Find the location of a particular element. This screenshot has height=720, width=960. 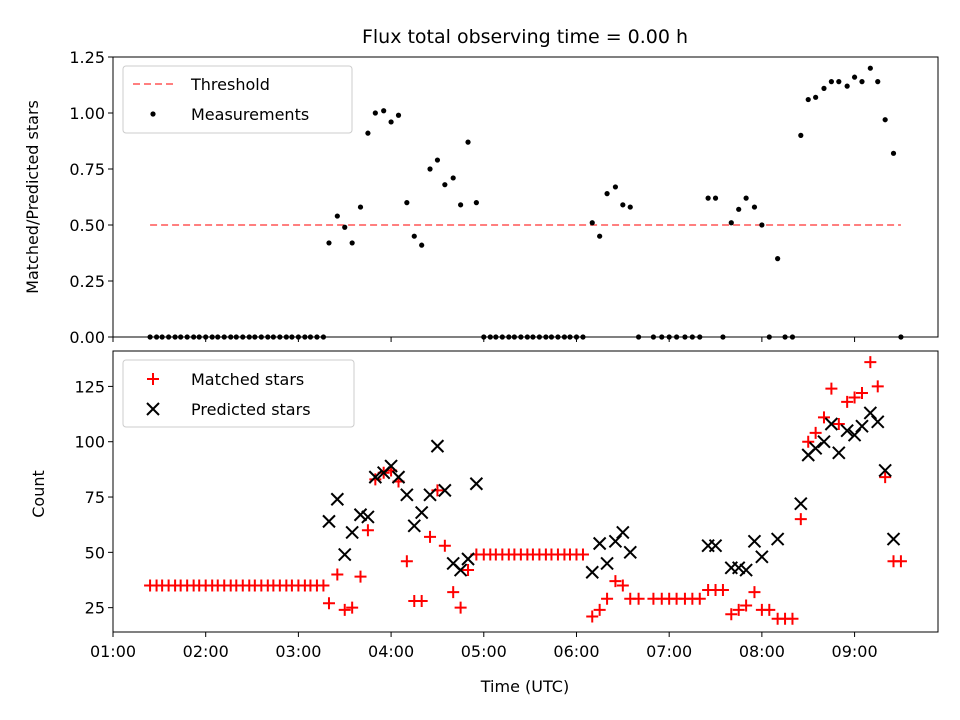

top-y-tick-label: 1.00 is located at coordinates (87, 113).